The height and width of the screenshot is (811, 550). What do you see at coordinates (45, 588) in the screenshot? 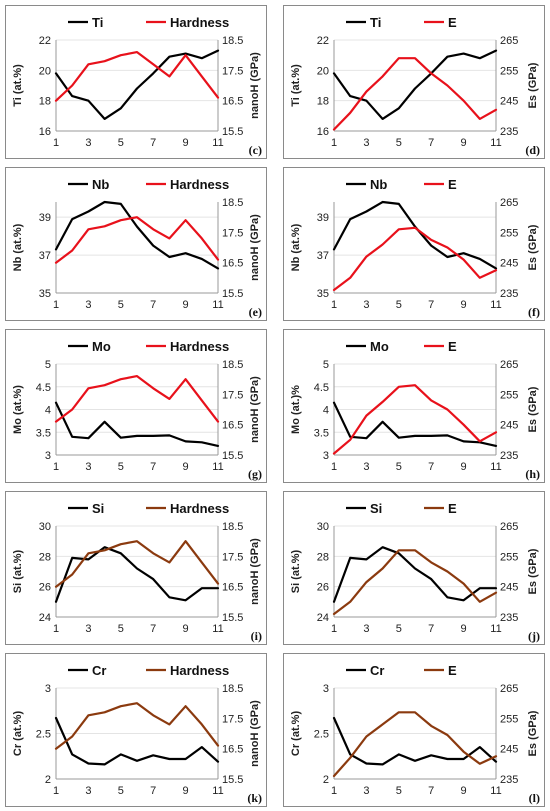
I see `y-tick-label: 26` at bounding box center [45, 588].